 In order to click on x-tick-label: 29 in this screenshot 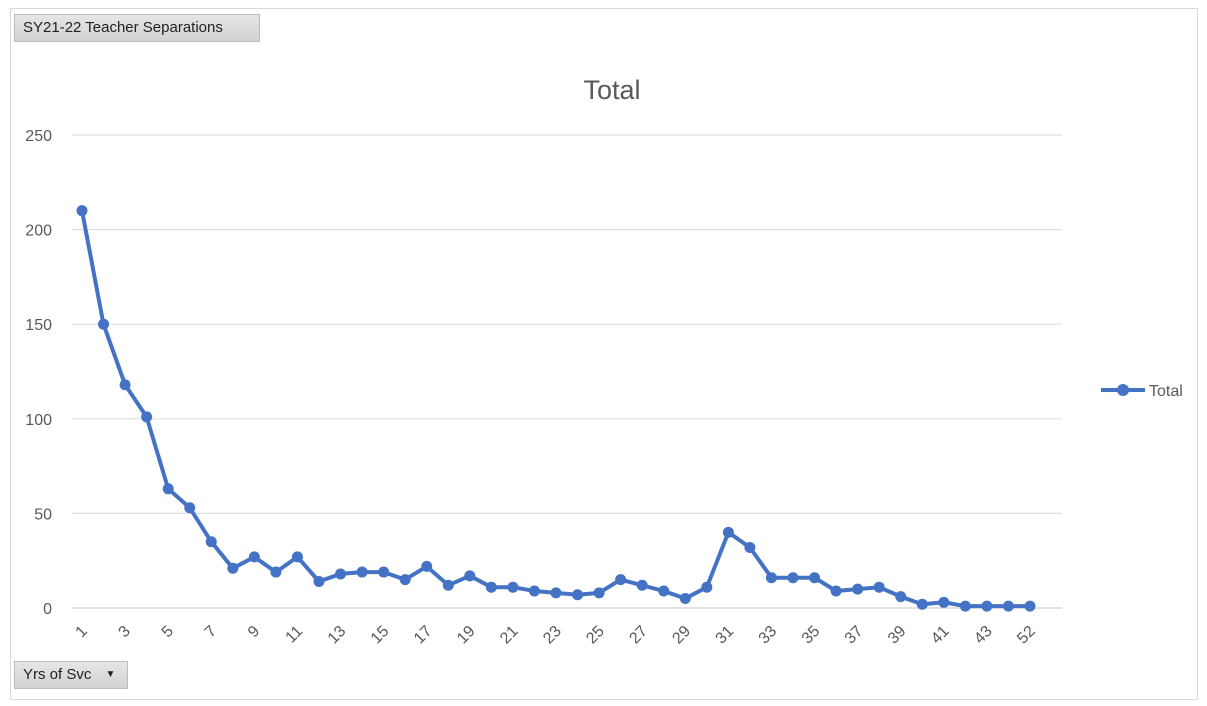, I will do `click(681, 635)`.